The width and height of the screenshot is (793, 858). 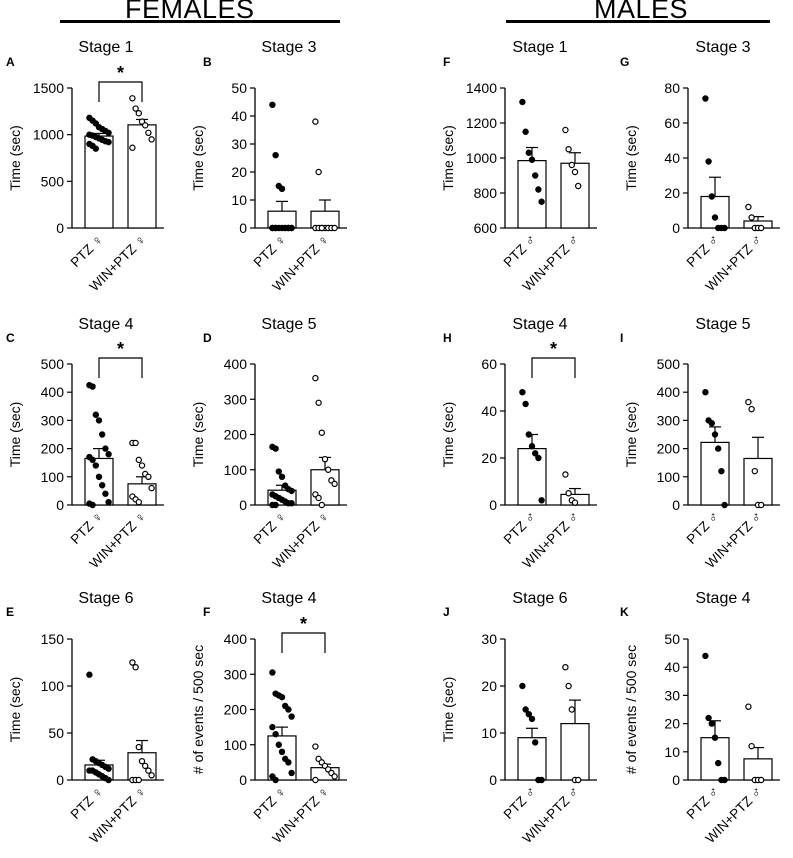 I want to click on y-axis-label: # of events / 500 sec, so click(x=631, y=709).